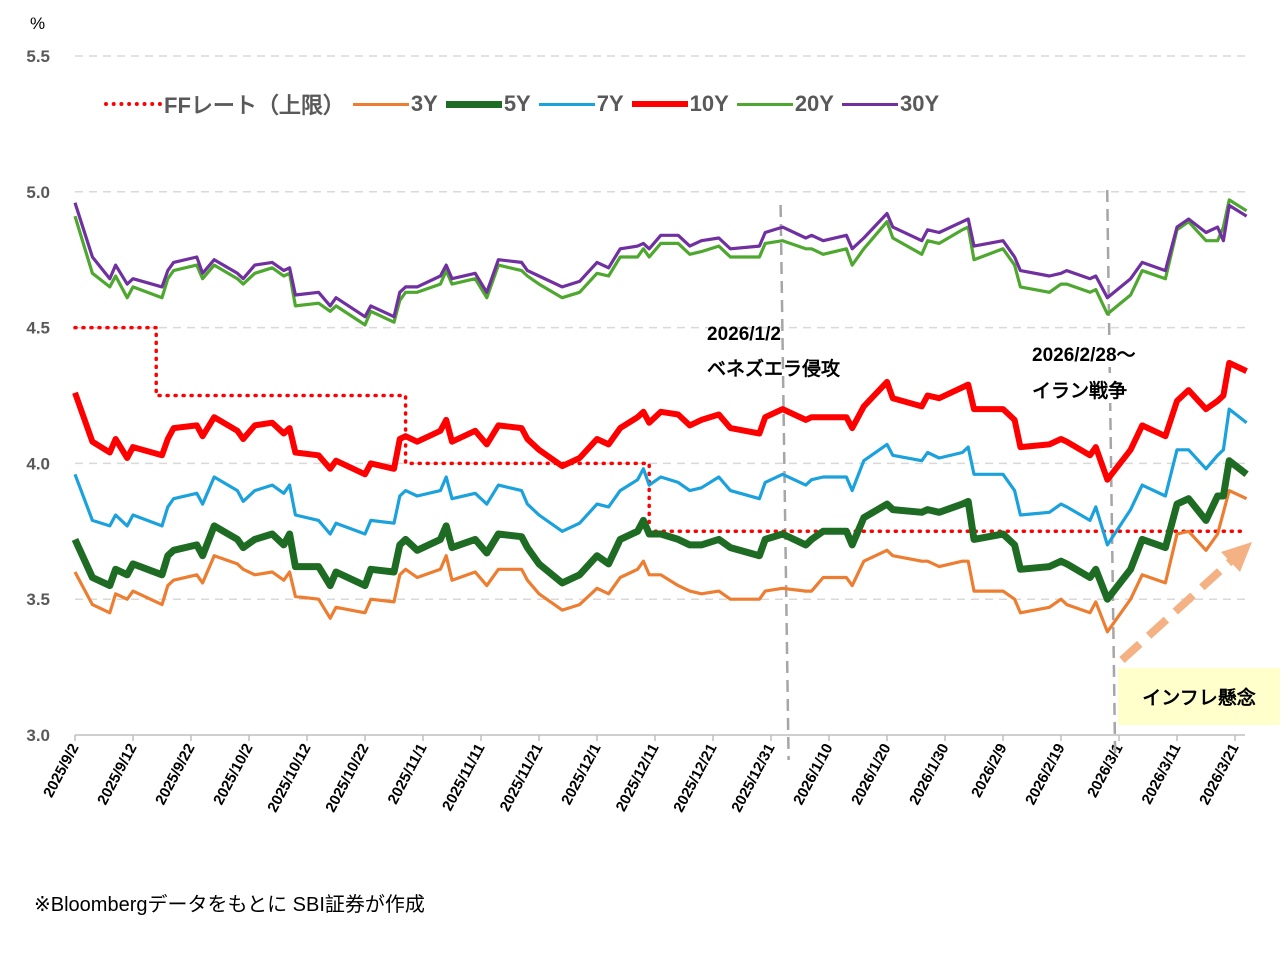 The width and height of the screenshot is (1288, 953). Describe the element at coordinates (517, 103) in the screenshot. I see `legend-label: 5Y` at that location.